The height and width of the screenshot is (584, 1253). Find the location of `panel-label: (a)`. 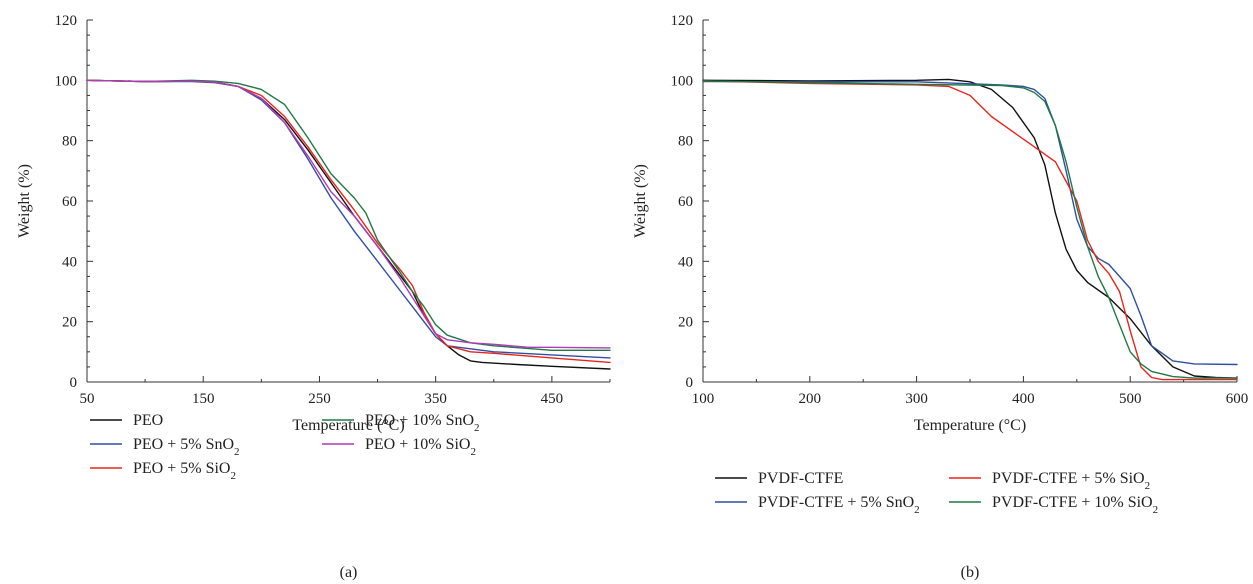

panel-label: (a) is located at coordinates (349, 572).